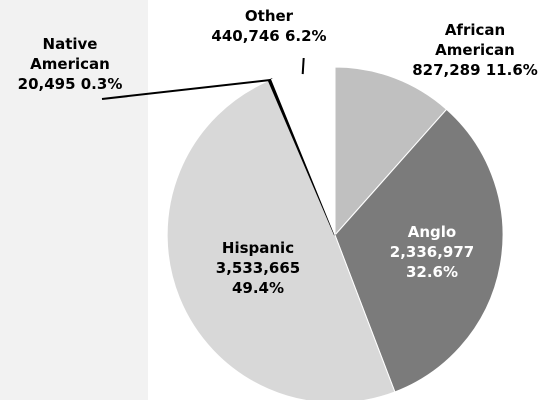  What do you see at coordinates (269, 26) in the screenshot?
I see `label-other: Other 440,746 6.2%` at bounding box center [269, 26].